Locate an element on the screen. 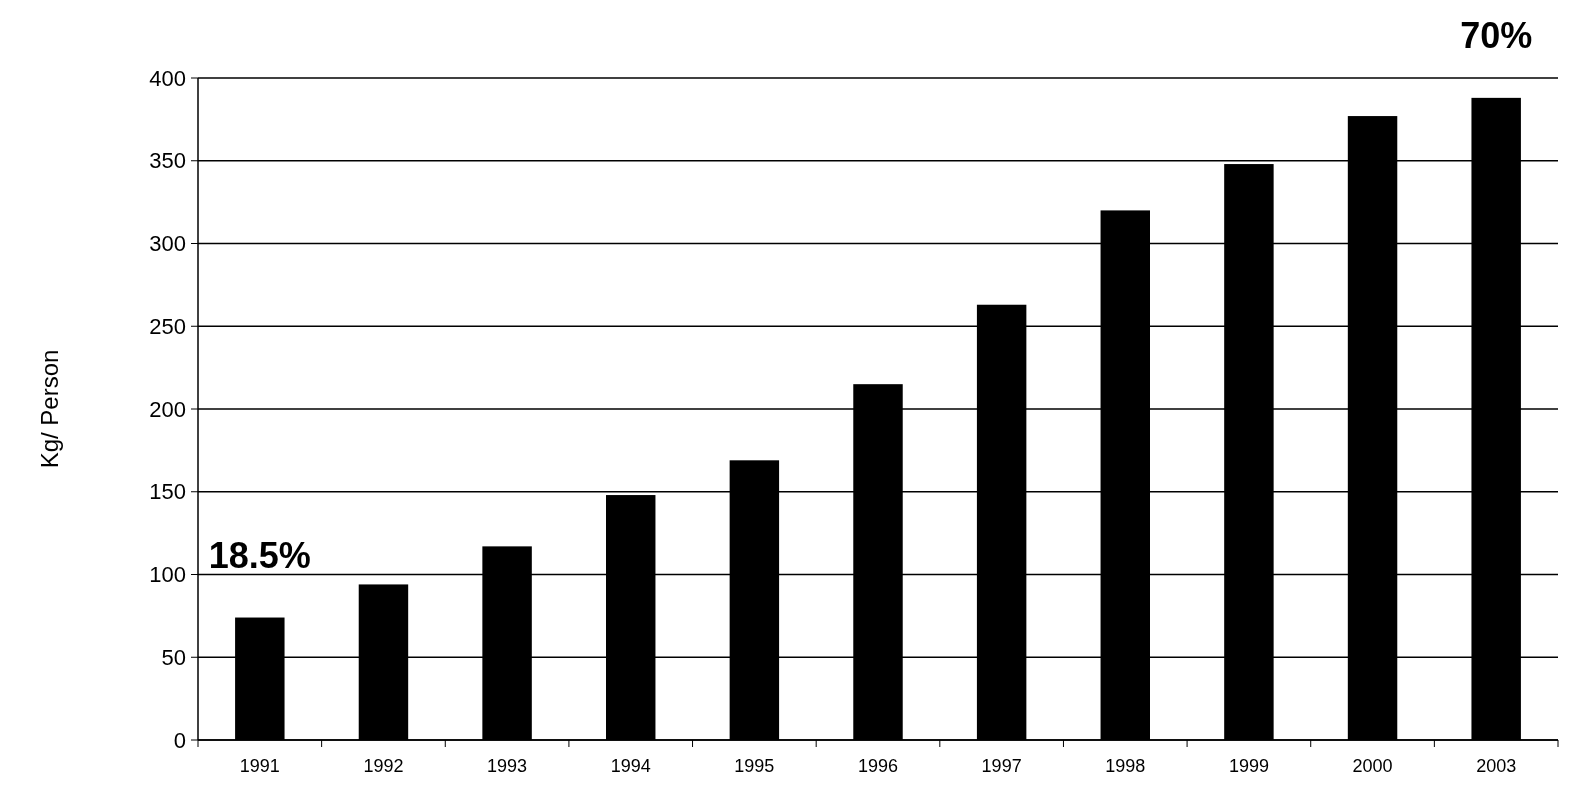  x-tick-label: 1999 is located at coordinates (1248, 766).